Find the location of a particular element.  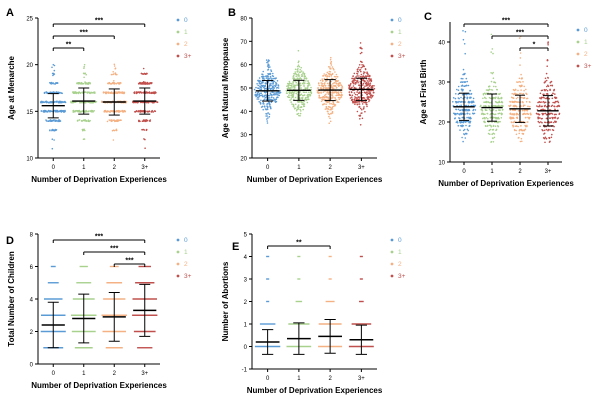

legend-label: 3+ is located at coordinates (188, 56).